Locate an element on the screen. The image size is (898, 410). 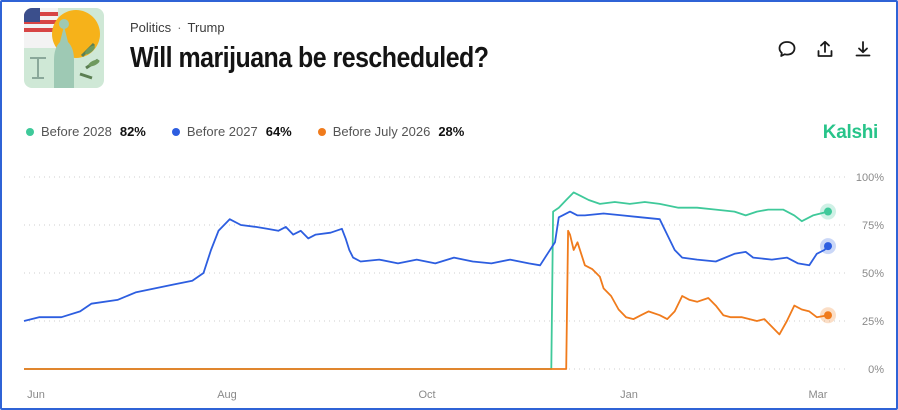
comment-icon is located at coordinates (787, 49).